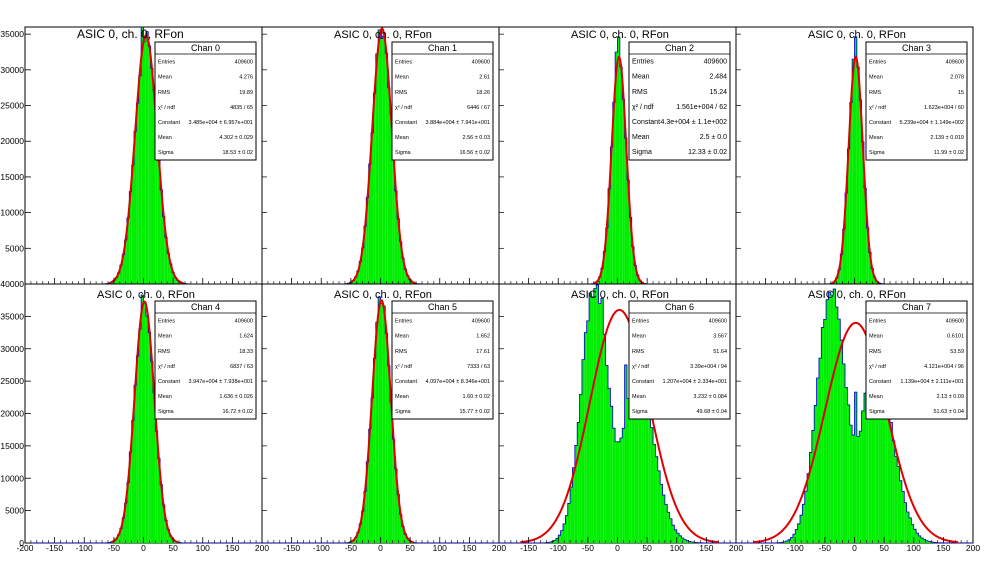 This screenshot has height=577, width=996. What do you see at coordinates (410, 548) in the screenshot?
I see `x-tick-label: 50` at bounding box center [410, 548].